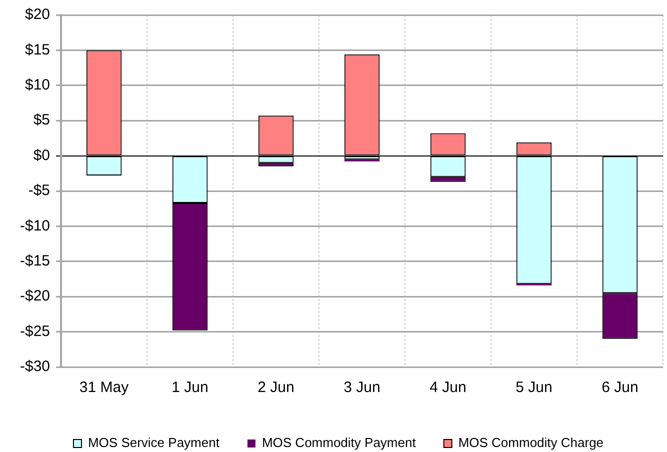  I want to click on y-tick-label: -$10, so click(35, 225).